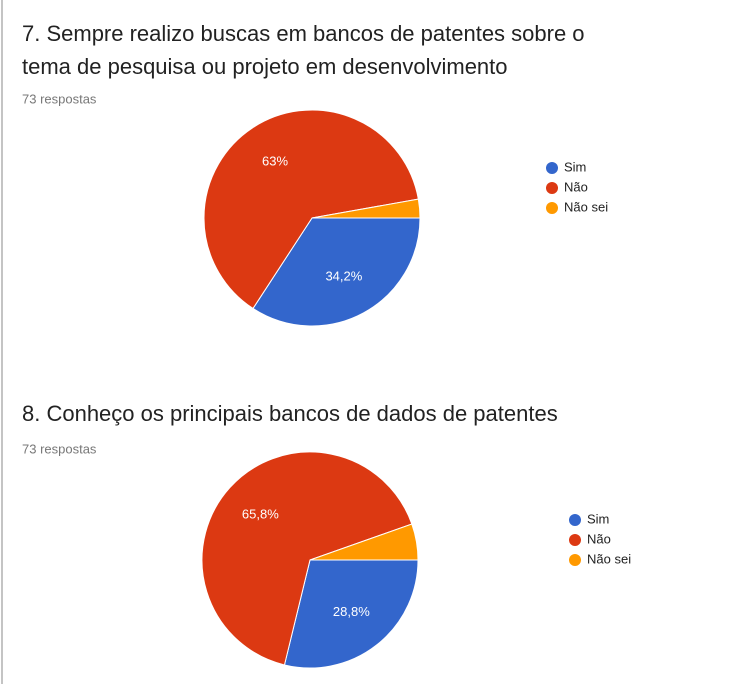 The width and height of the screenshot is (747, 684). I want to click on slice-label: 28,8%, so click(351, 611).